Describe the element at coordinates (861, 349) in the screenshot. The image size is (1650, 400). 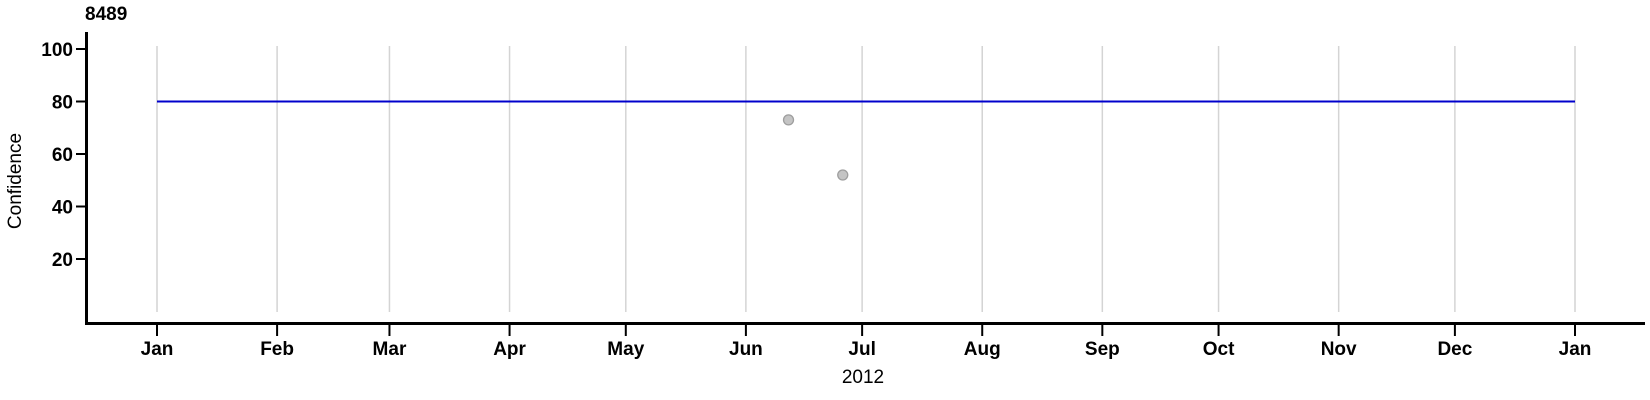
I see `x-tick-label: Jul` at that location.